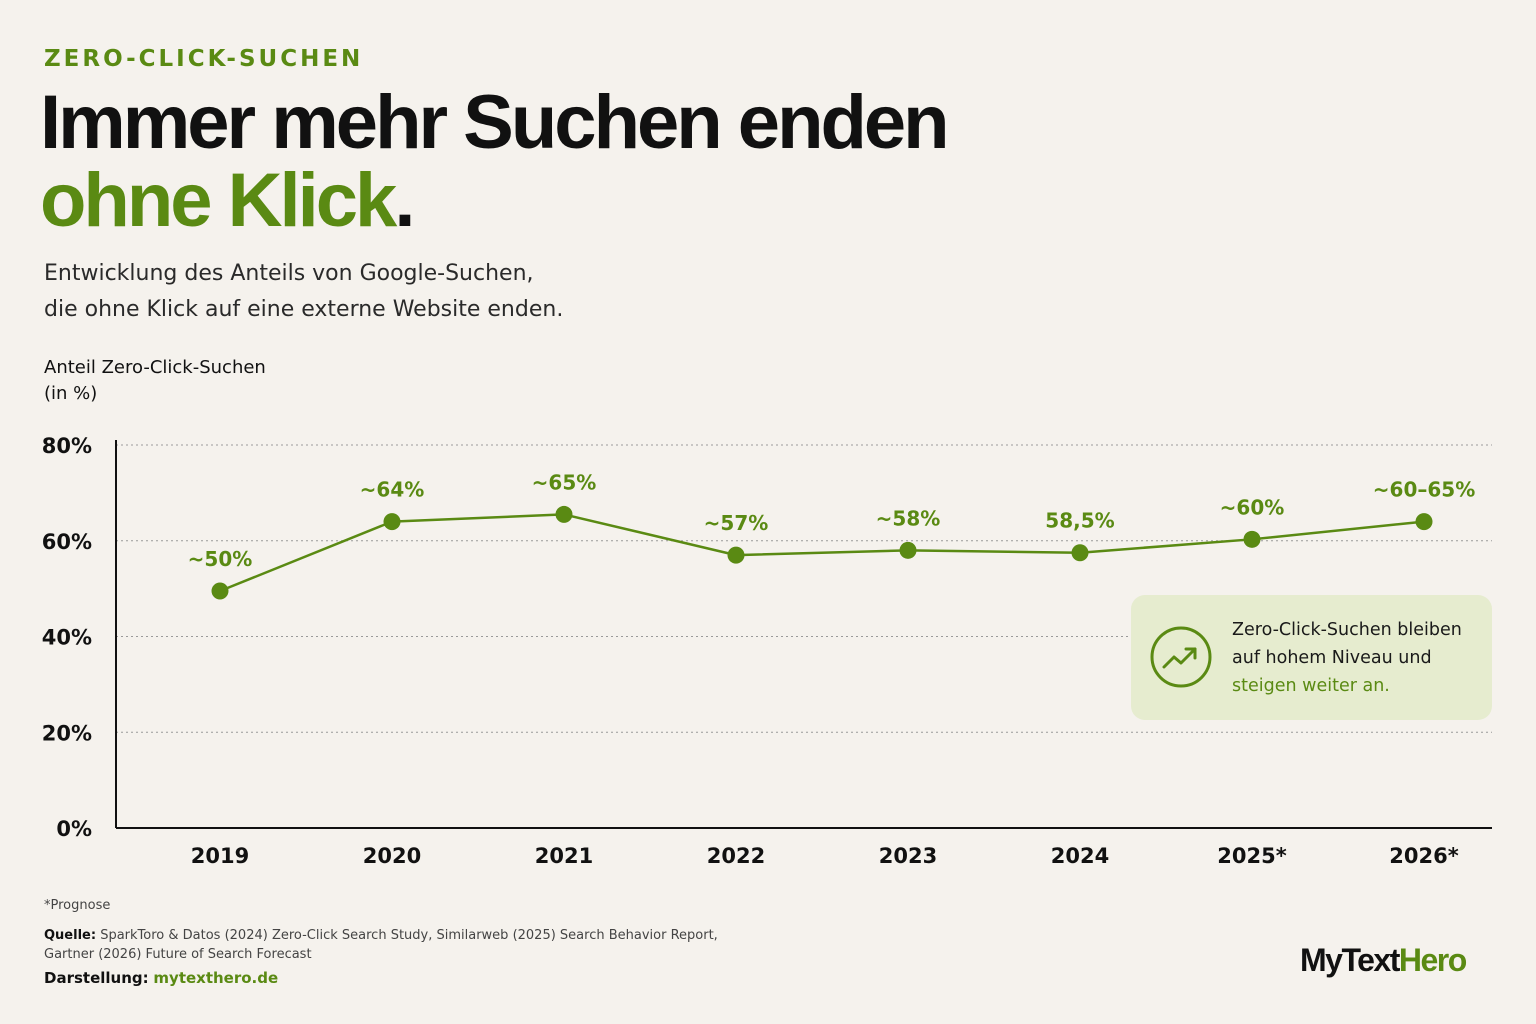 The width and height of the screenshot is (1536, 1024). What do you see at coordinates (1332, 658) in the screenshot?
I see `callout-line-2: auf hohem Niveau und` at bounding box center [1332, 658].